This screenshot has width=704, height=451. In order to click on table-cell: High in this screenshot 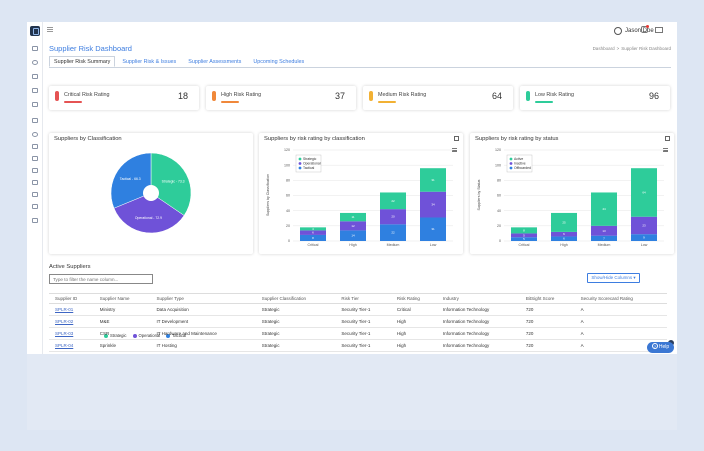, I will do `click(413, 345)`.